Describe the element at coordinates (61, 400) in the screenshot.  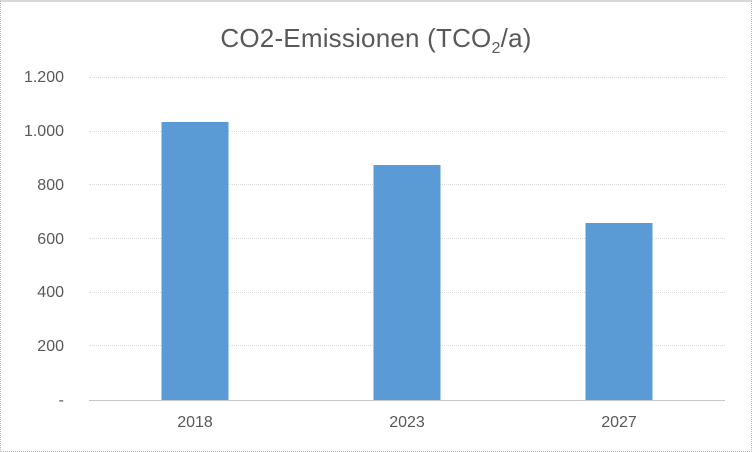
I see `y-tick-label: -` at that location.